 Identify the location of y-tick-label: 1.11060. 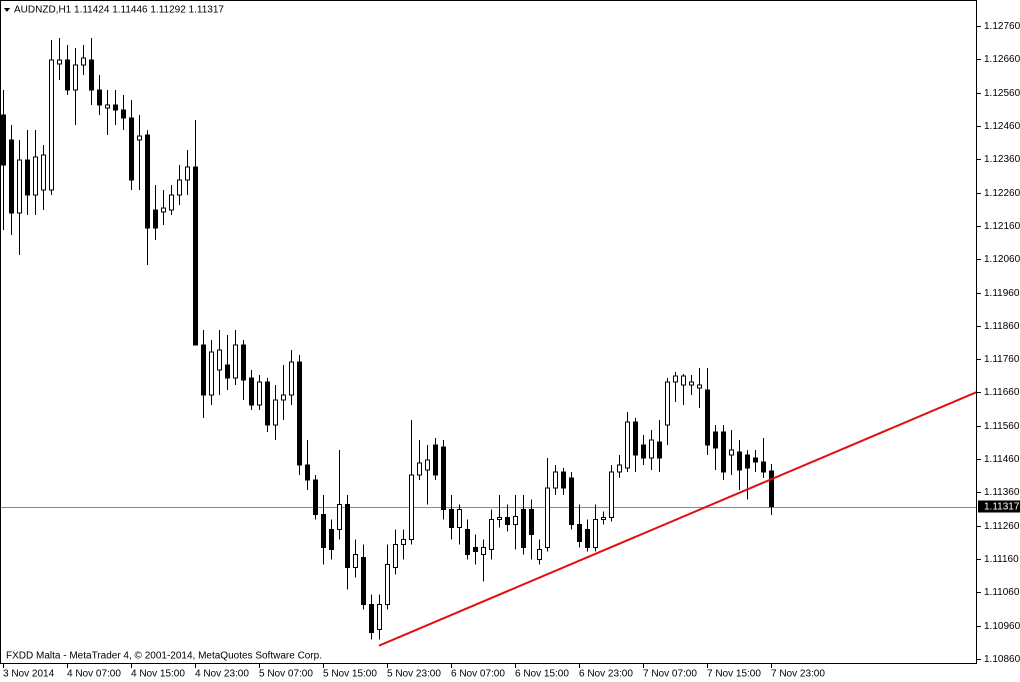
(1002, 592).